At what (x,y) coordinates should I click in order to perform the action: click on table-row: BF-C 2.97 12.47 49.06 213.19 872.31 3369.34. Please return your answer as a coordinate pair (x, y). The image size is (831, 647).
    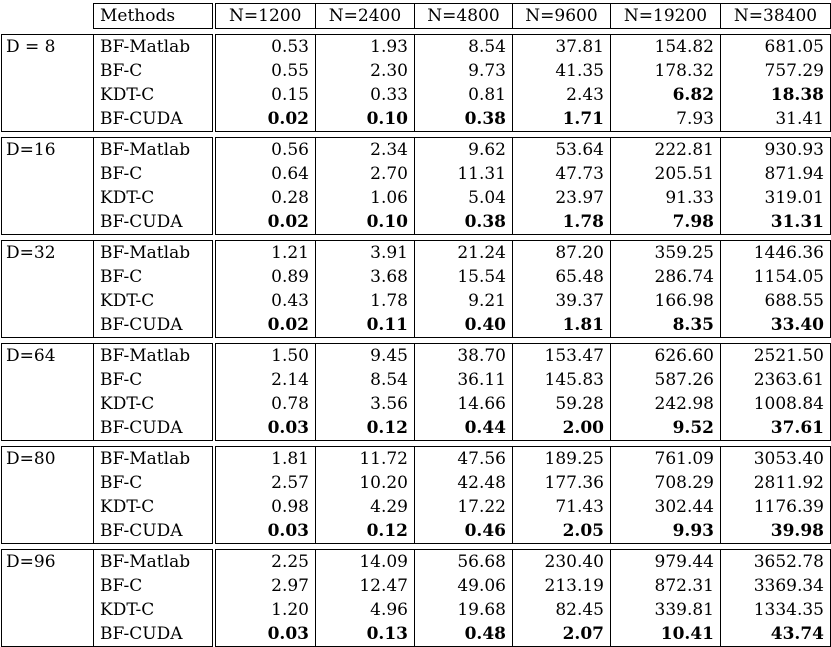
    Looking at the image, I should click on (416, 586).